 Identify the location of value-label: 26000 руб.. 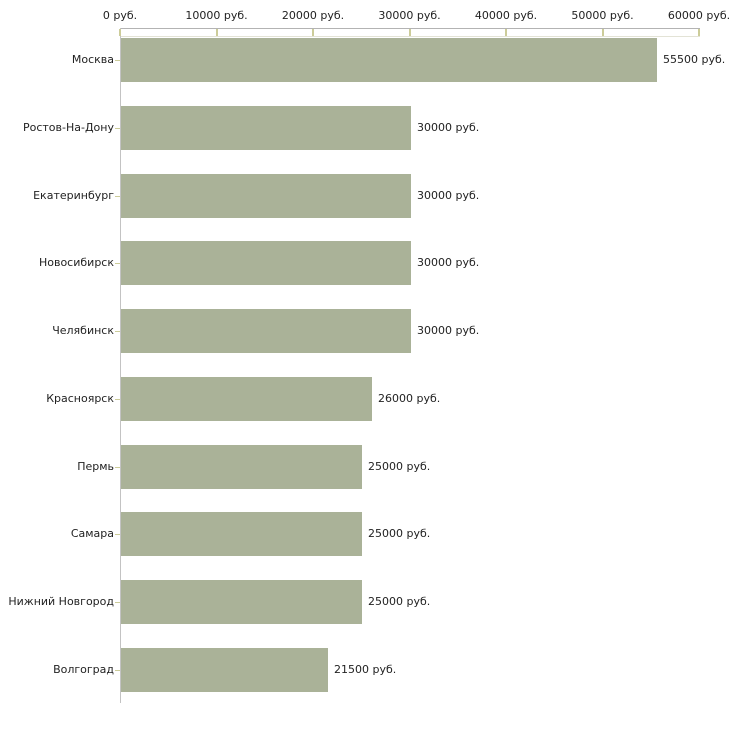
(409, 398).